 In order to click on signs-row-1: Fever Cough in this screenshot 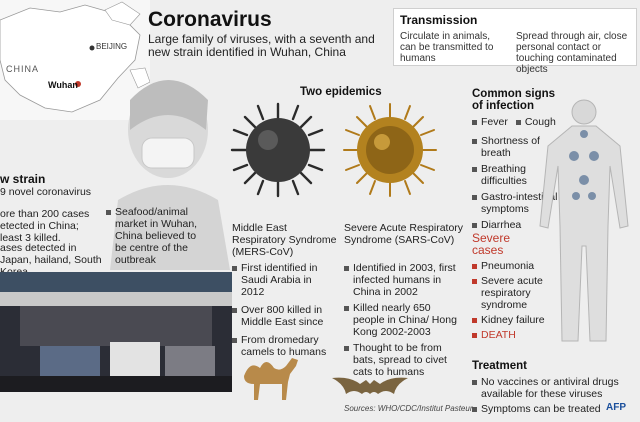, I will do `click(518, 123)`.